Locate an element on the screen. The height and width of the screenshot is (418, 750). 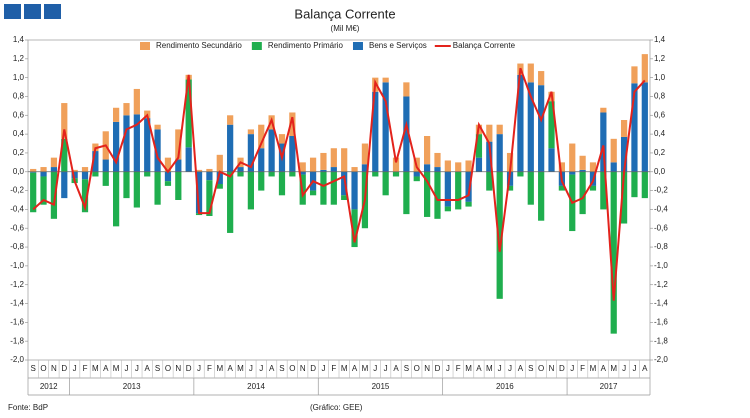
x-tick-label: F is located at coordinates (209, 368).